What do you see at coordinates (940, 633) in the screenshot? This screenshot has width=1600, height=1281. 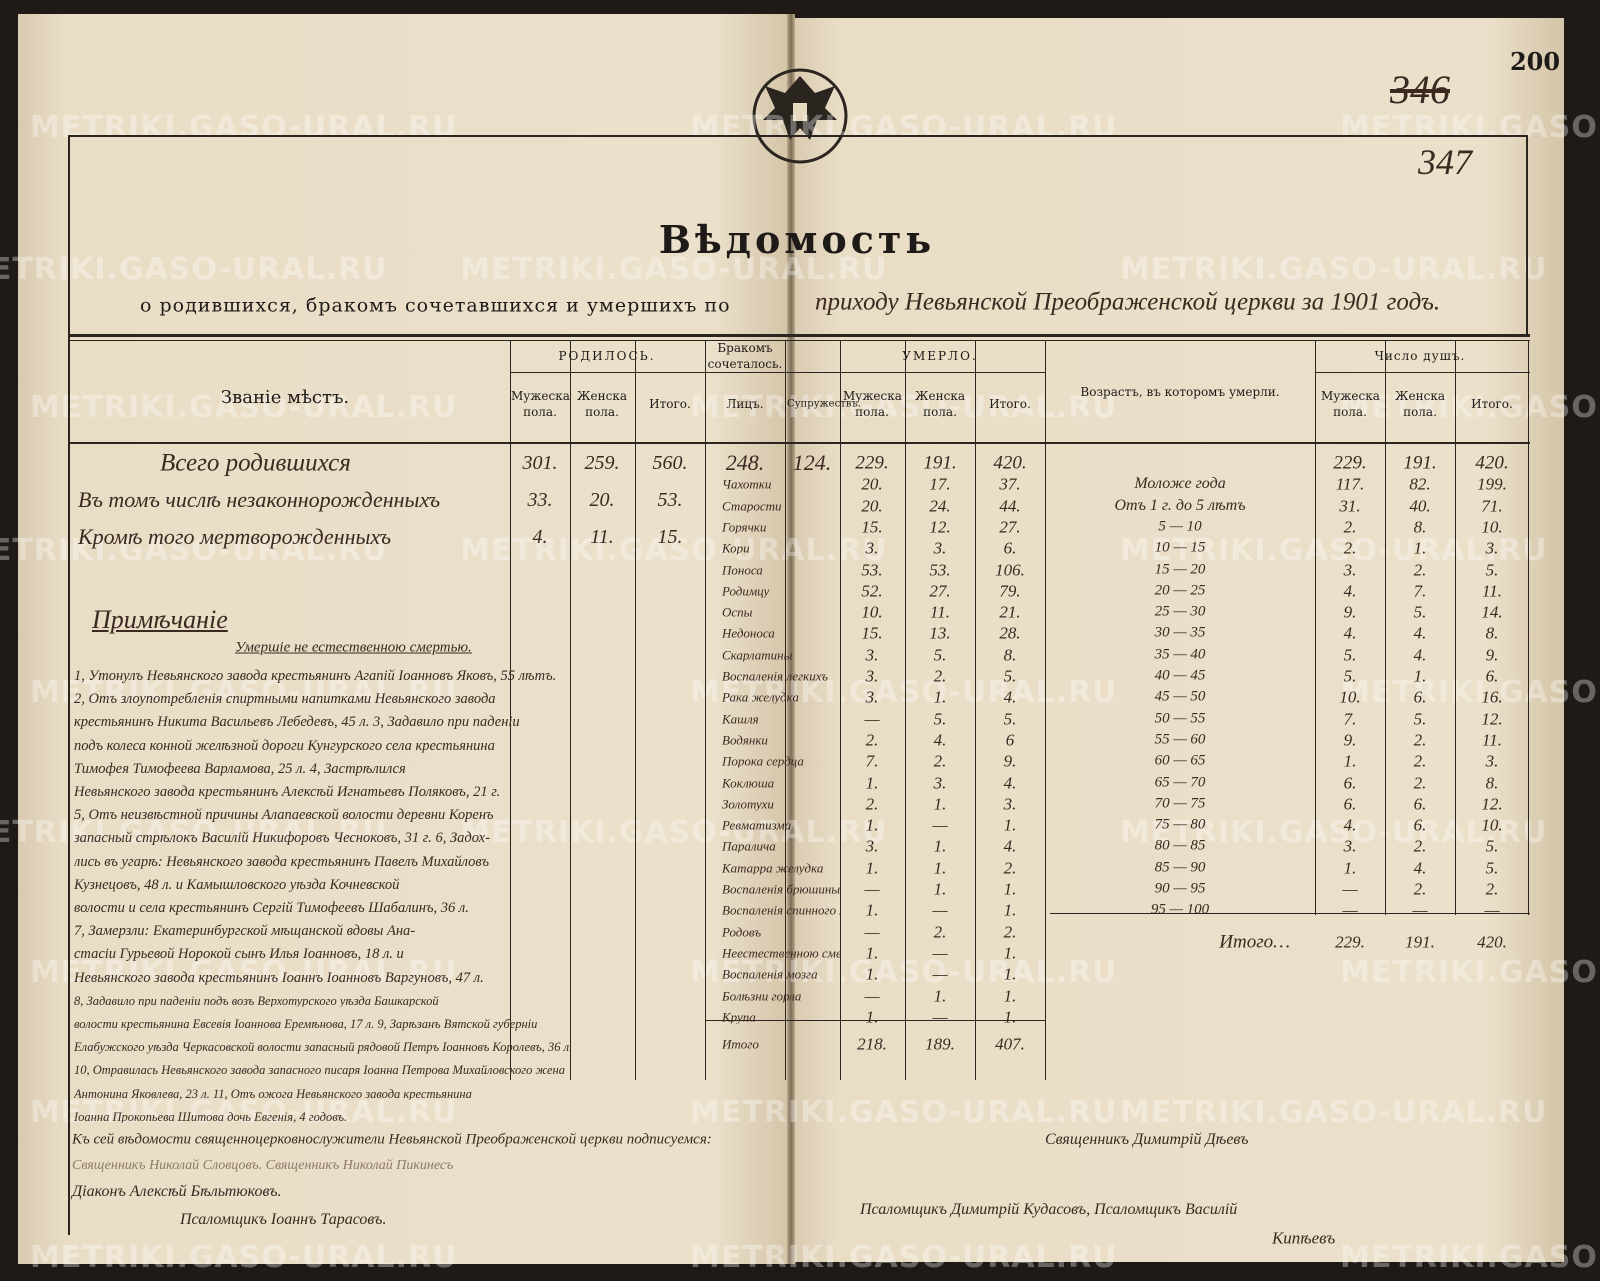 I see `death-female: 13.` at bounding box center [940, 633].